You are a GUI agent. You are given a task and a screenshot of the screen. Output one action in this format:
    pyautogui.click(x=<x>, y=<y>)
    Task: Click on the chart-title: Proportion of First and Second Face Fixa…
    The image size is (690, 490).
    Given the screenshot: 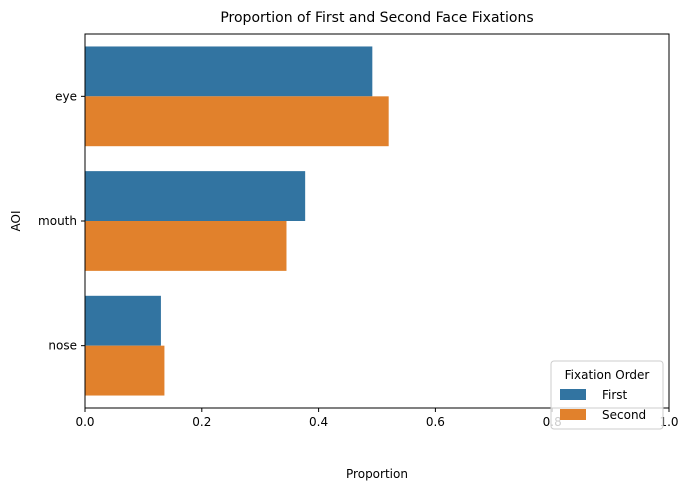 What is the action you would take?
    pyautogui.click(x=376, y=18)
    